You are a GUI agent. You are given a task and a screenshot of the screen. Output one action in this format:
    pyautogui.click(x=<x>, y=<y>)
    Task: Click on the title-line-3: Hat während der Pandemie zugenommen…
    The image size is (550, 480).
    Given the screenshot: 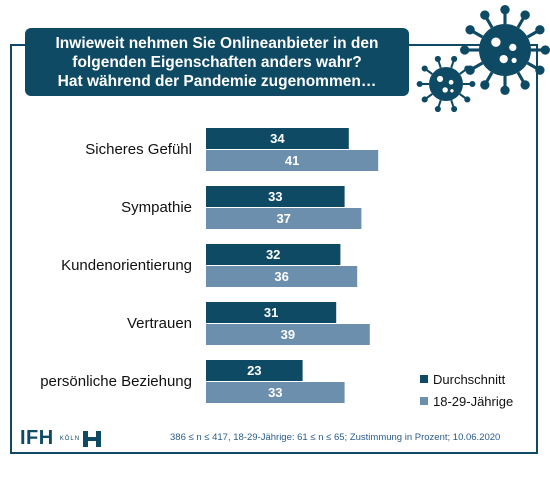 What is the action you would take?
    pyautogui.click(x=217, y=81)
    